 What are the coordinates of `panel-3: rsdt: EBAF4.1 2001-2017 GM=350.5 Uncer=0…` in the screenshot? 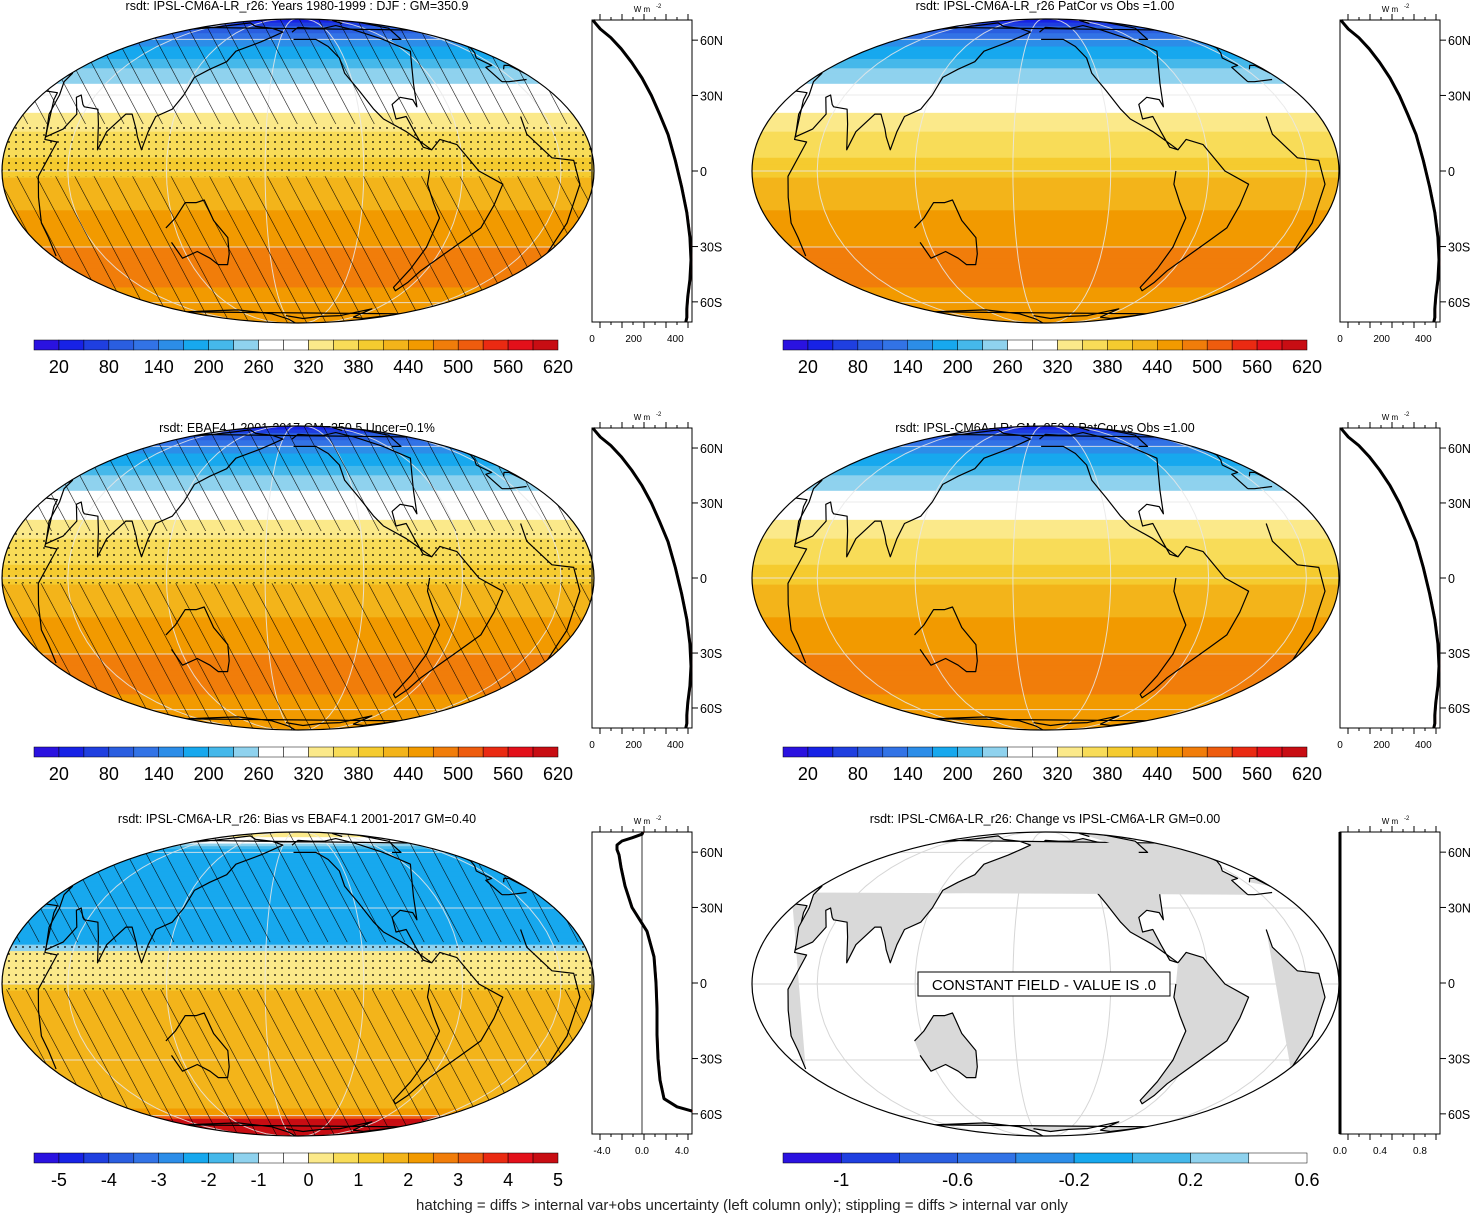 It's located at (362, 598).